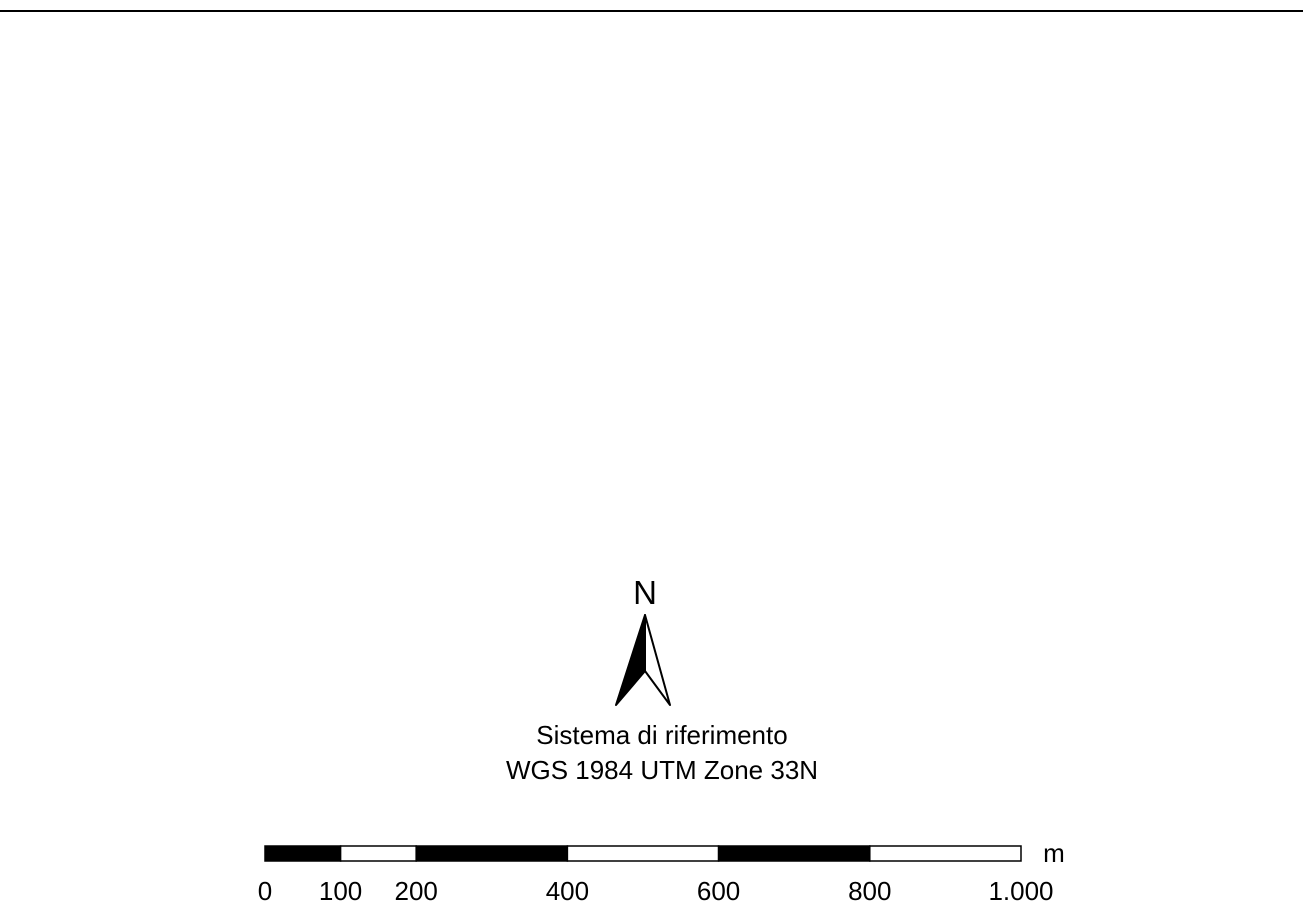  What do you see at coordinates (645, 592) in the screenshot?
I see `north-label: N` at bounding box center [645, 592].